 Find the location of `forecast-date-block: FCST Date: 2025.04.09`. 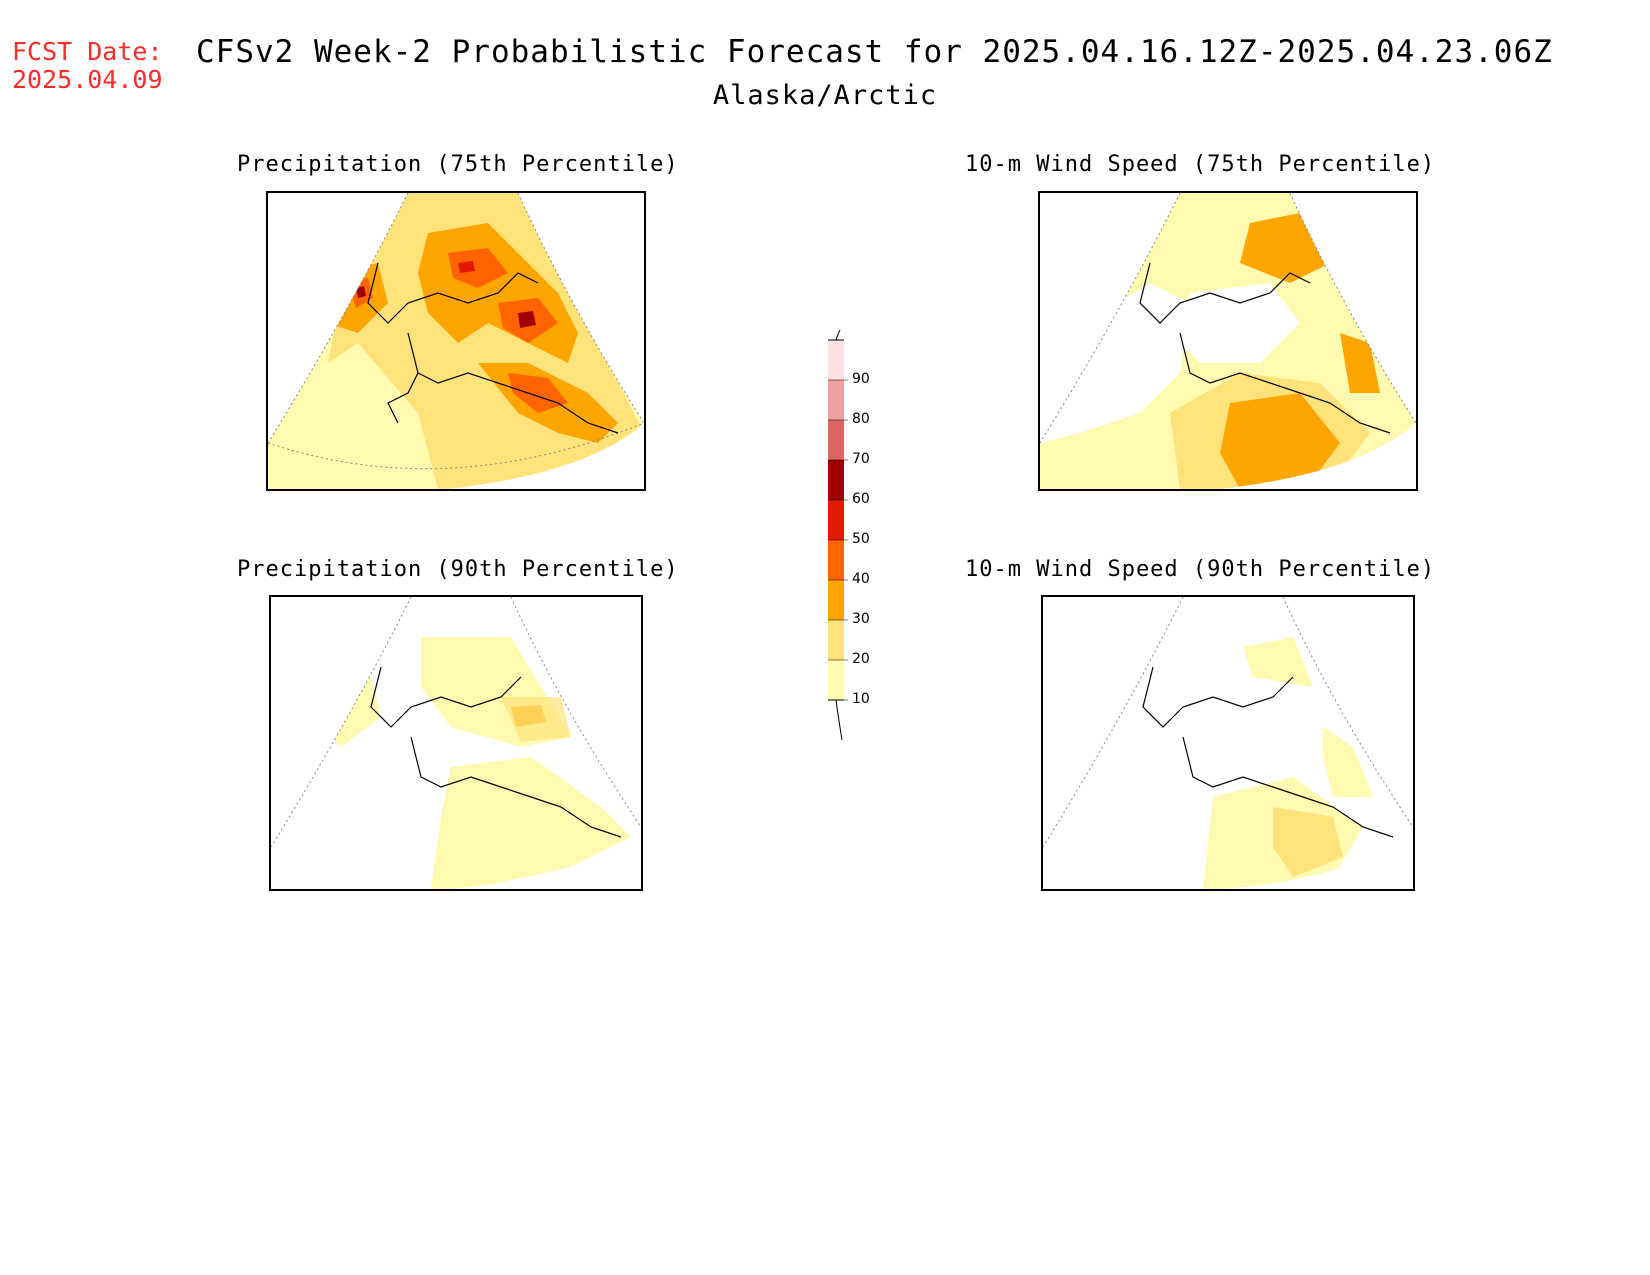

forecast-date-block: FCST Date: 2025.04.09 is located at coordinates (87, 66).